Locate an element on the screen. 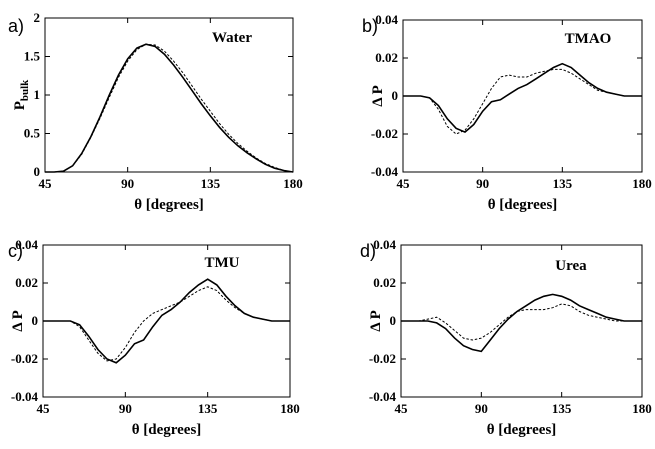 The width and height of the screenshot is (655, 449). y-tick-label: 1 is located at coordinates (37, 94).